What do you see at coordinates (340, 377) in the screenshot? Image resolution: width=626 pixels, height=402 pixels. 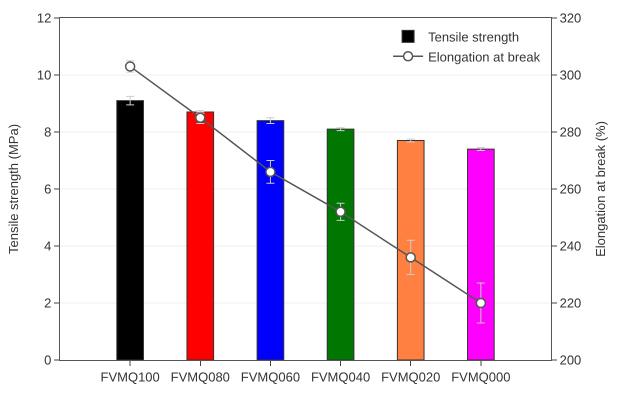 I see `x-tick-label: FVMQ040` at bounding box center [340, 377].